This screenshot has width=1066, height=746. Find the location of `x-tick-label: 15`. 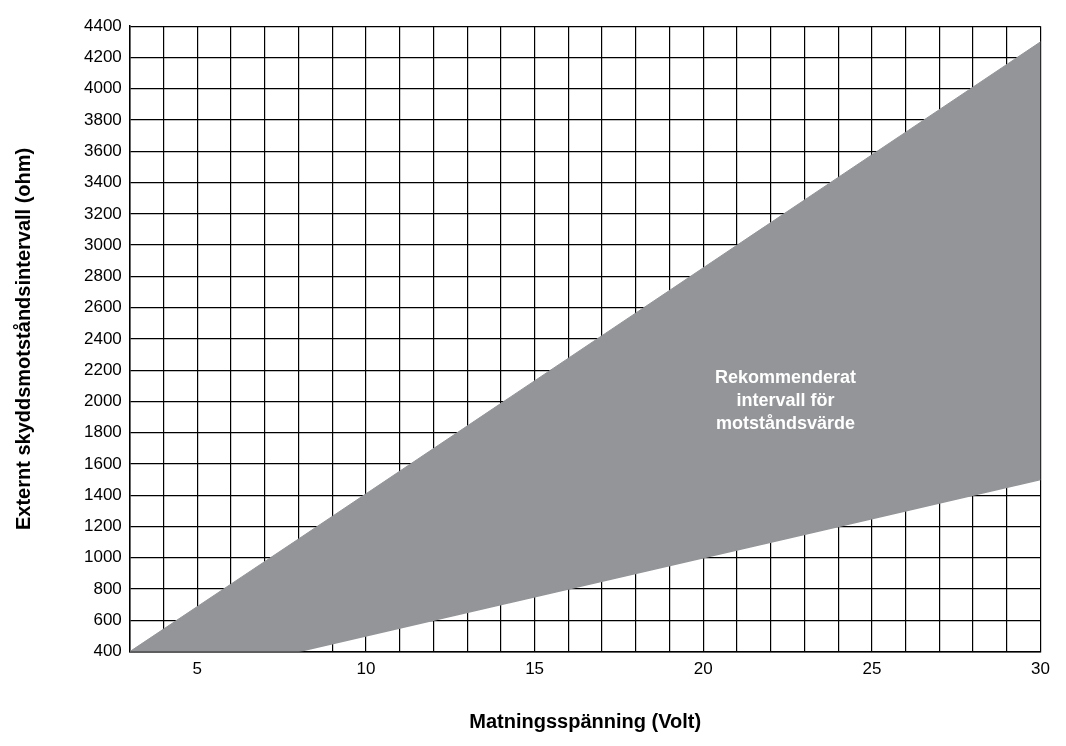

x-tick-label: 15 is located at coordinates (535, 669).